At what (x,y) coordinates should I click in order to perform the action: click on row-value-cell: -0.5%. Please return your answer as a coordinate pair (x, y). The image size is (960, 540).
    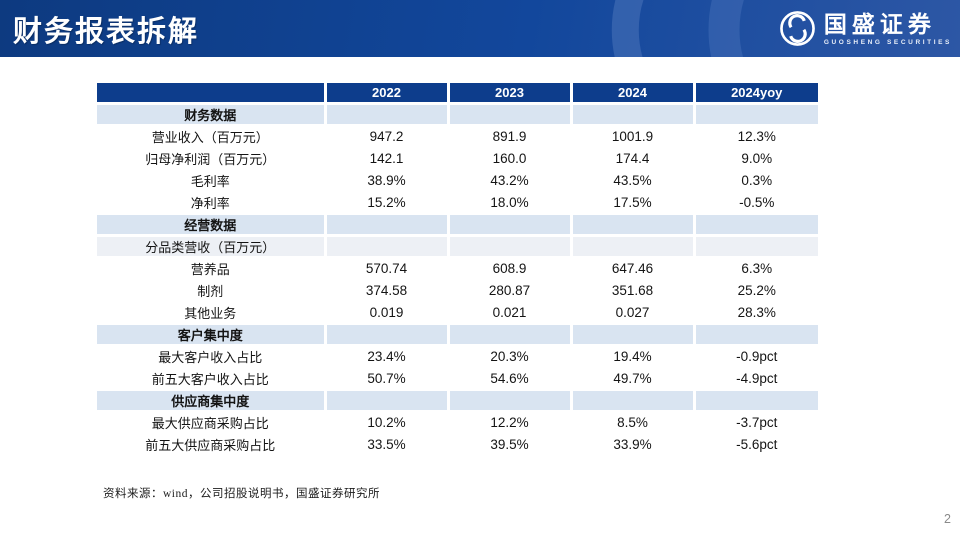
    Looking at the image, I should click on (756, 203).